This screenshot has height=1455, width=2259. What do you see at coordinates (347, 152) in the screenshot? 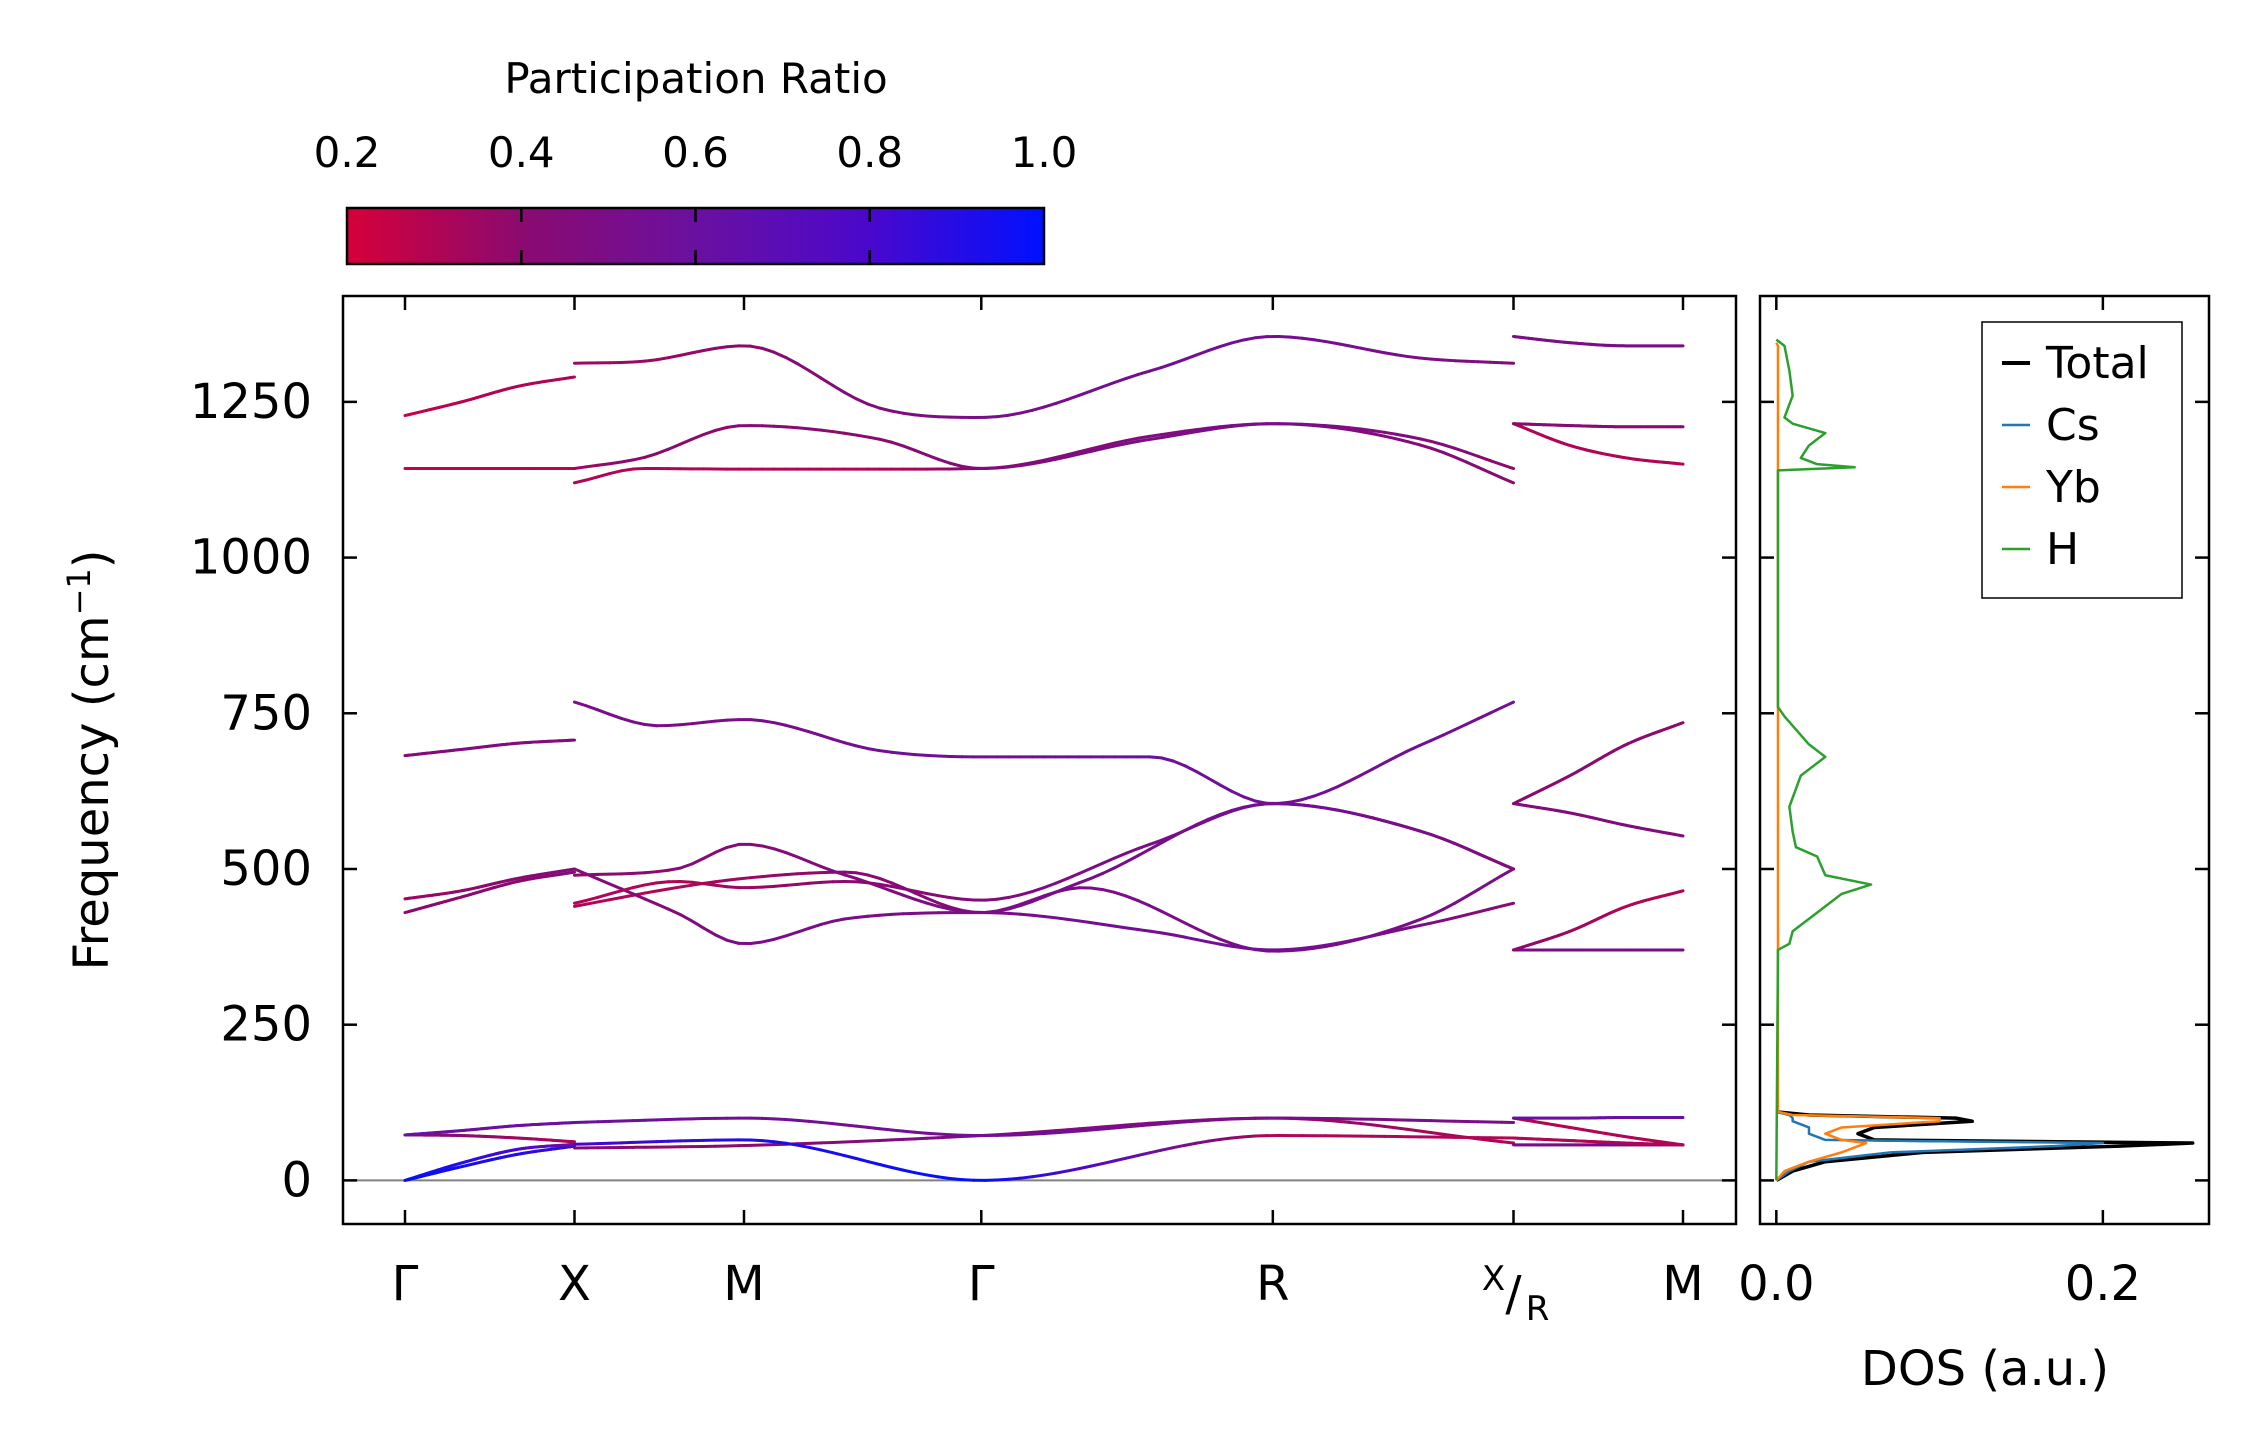
I see `colorbar-tick-label: 0.2` at bounding box center [347, 152].